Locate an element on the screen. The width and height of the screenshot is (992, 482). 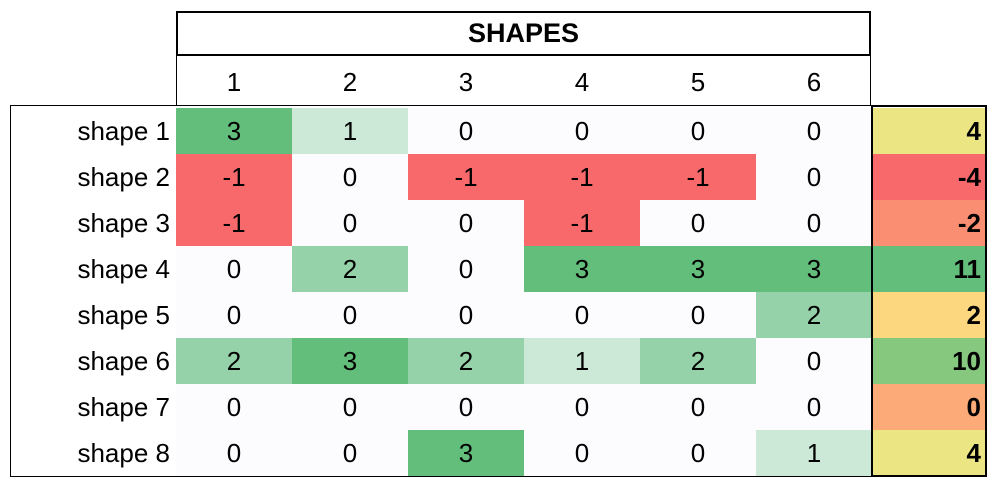
row-label: shape 1 is located at coordinates (123, 130).